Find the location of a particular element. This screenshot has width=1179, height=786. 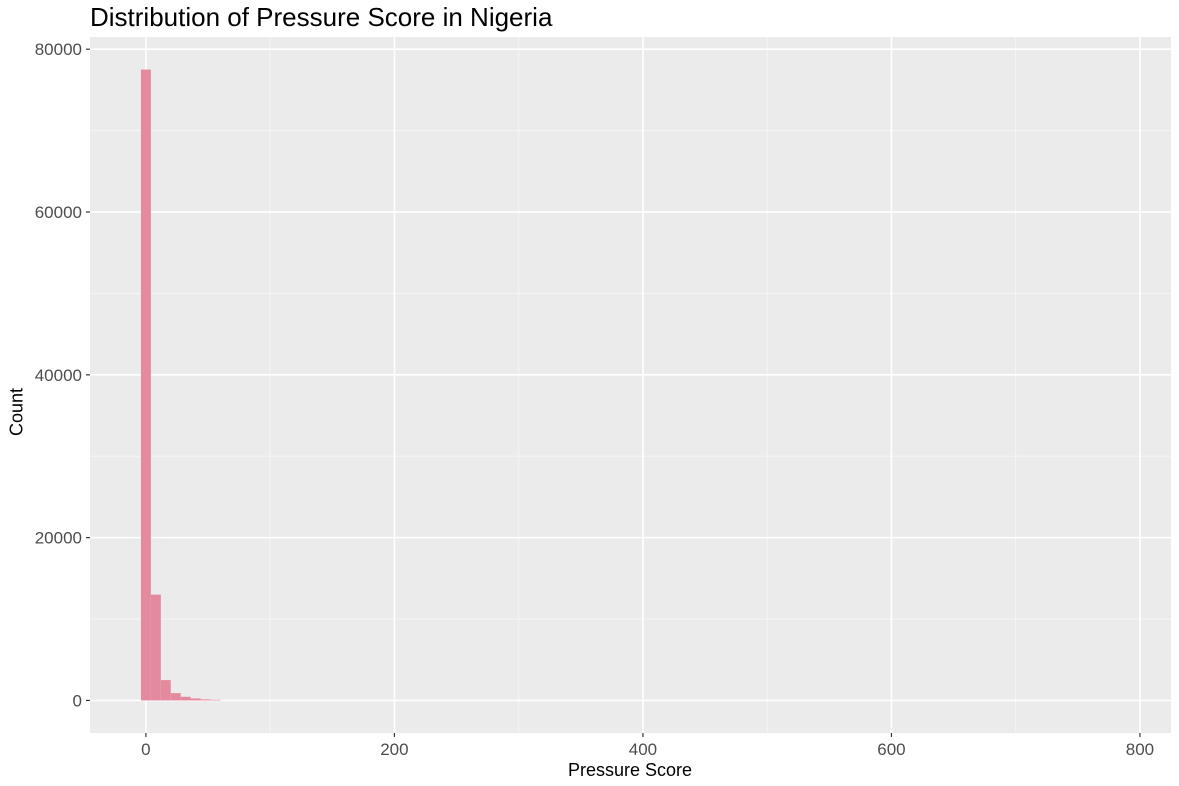

x-tick-label: 0 is located at coordinates (145, 749).